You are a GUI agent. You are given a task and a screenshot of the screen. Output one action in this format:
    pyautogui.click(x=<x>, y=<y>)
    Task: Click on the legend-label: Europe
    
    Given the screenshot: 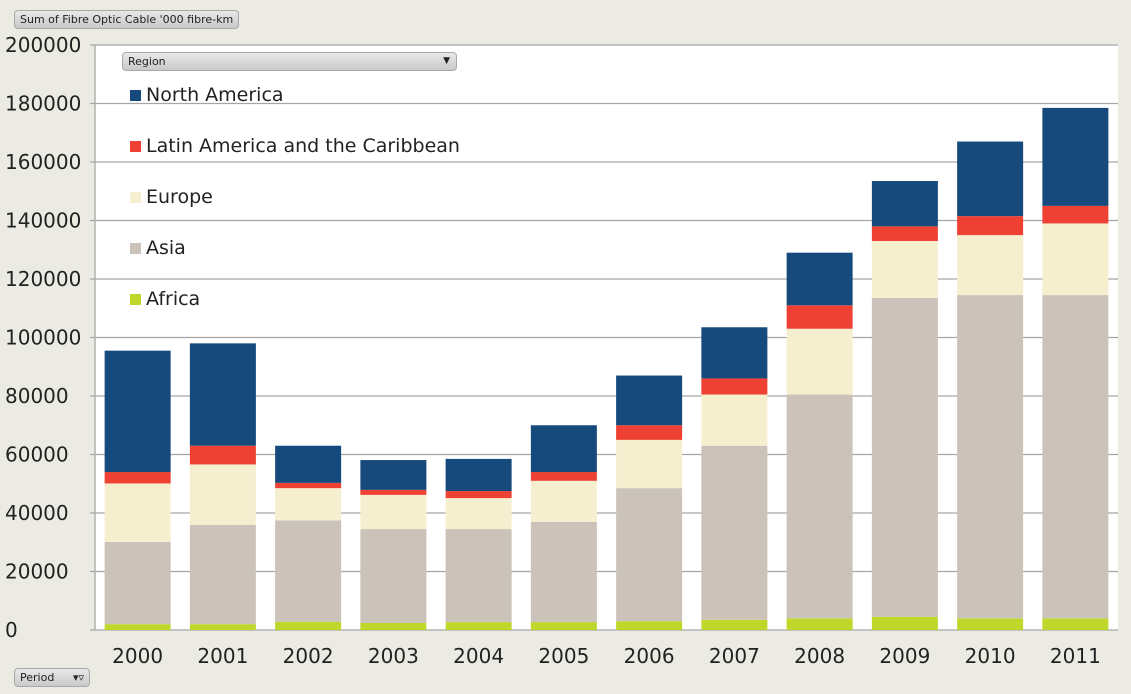 What is the action you would take?
    pyautogui.click(x=179, y=197)
    